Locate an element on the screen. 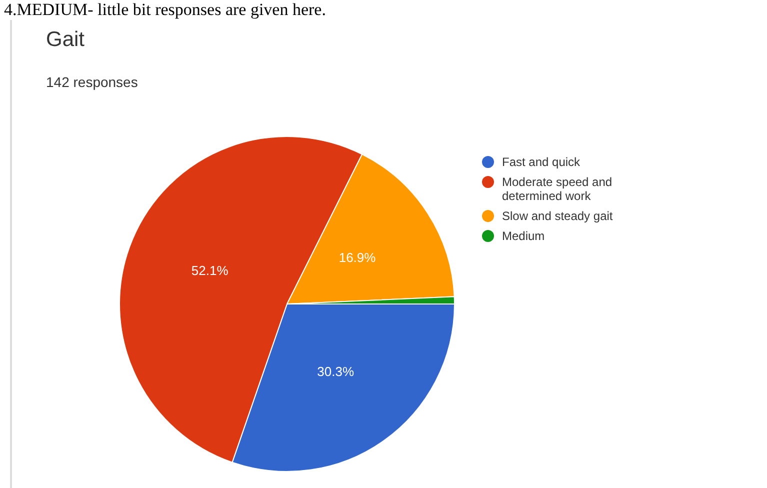 The image size is (767, 488). chart-title: Gait is located at coordinates (65, 40).